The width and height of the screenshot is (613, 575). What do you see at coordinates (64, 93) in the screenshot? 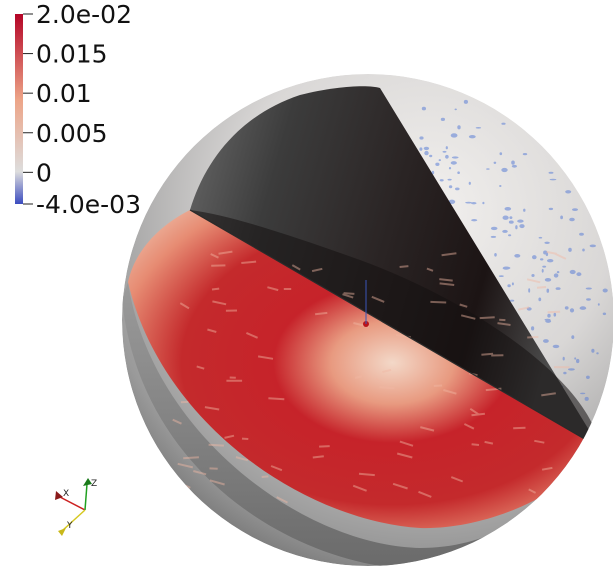
I see `colorbar-tick-label: 0.01` at bounding box center [64, 93].